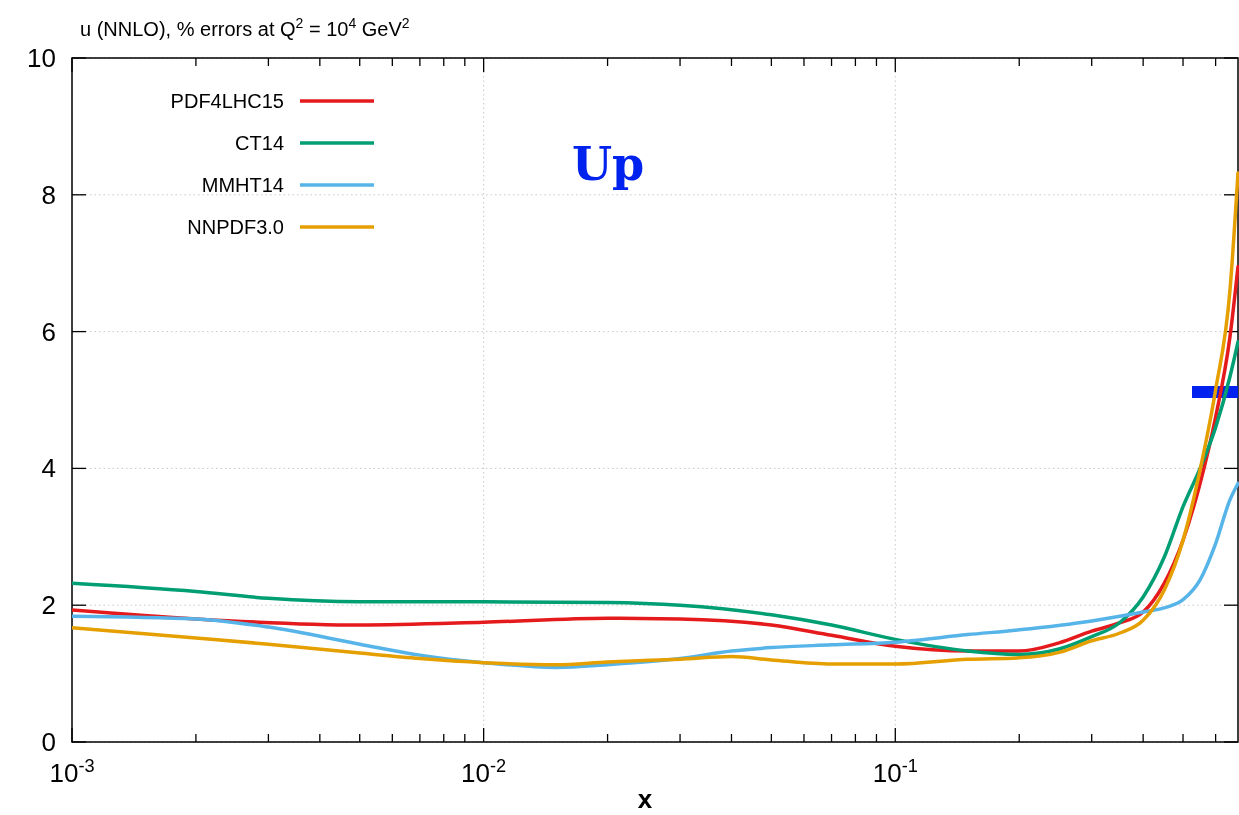  I want to click on legend-label: PDF4LHC15, so click(227, 101).